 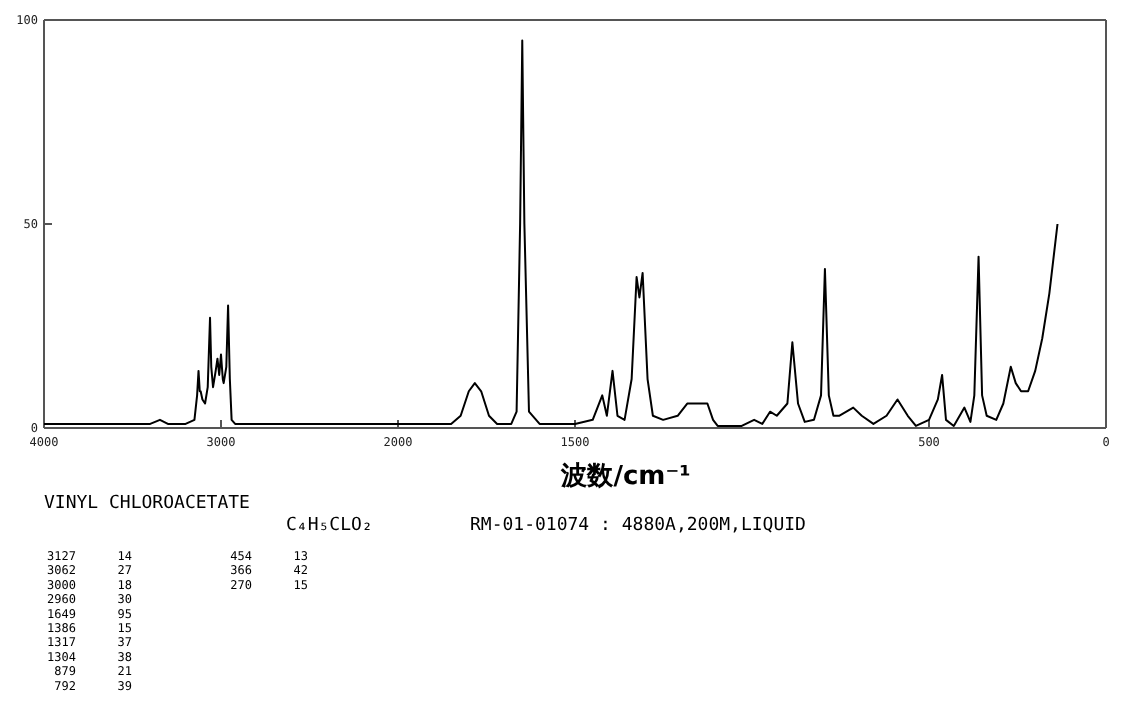 I want to click on text: VINYL CHLOROACETATE, so click(x=147, y=504).